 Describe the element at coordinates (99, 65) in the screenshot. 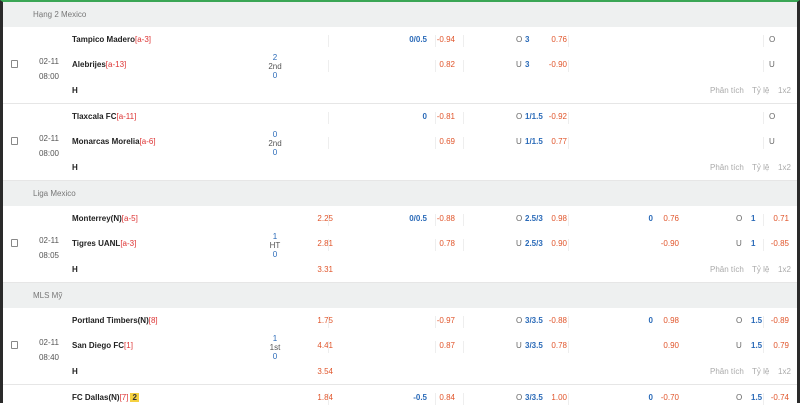

I see `team-name: Alebrijes[a-13]` at that location.